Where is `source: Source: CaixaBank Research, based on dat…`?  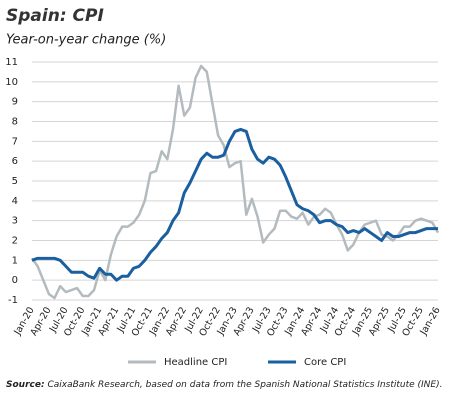 source: Source: CaixaBank Research, based on dat… is located at coordinates (224, 385).